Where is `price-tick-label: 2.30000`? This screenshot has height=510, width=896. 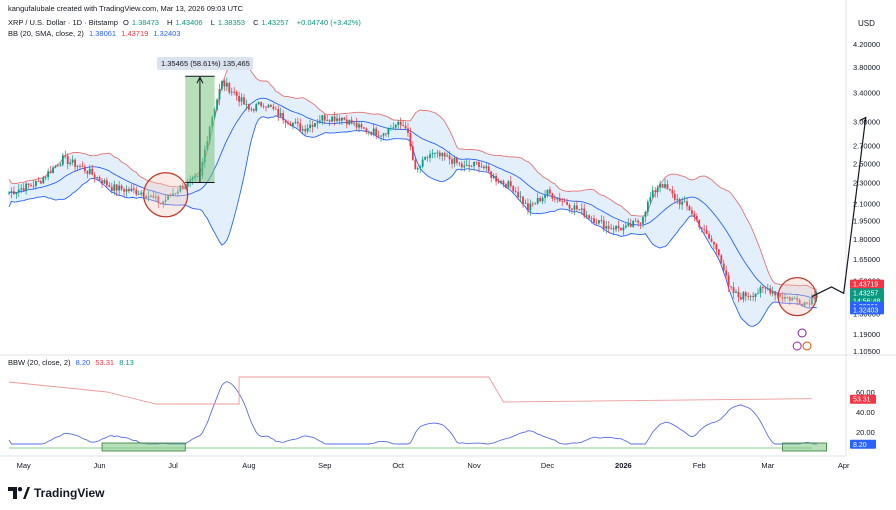 price-tick-label: 2.30000 is located at coordinates (866, 182).